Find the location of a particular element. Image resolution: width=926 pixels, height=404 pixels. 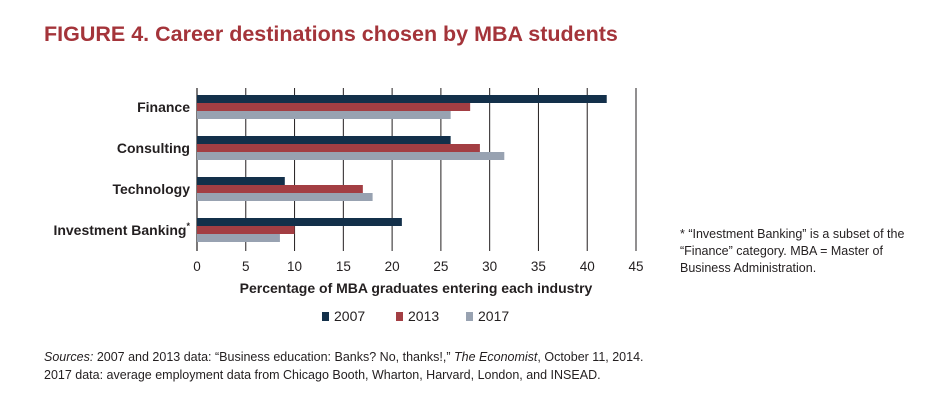

category-label-text: Technology is located at coordinates (151, 189).